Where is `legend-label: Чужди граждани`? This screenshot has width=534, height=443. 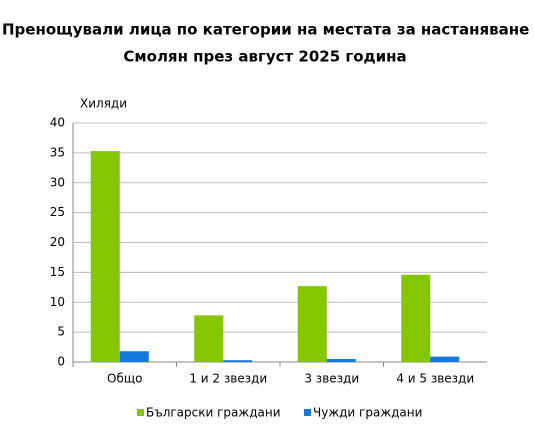
legend-label: Чужди граждани is located at coordinates (367, 413).